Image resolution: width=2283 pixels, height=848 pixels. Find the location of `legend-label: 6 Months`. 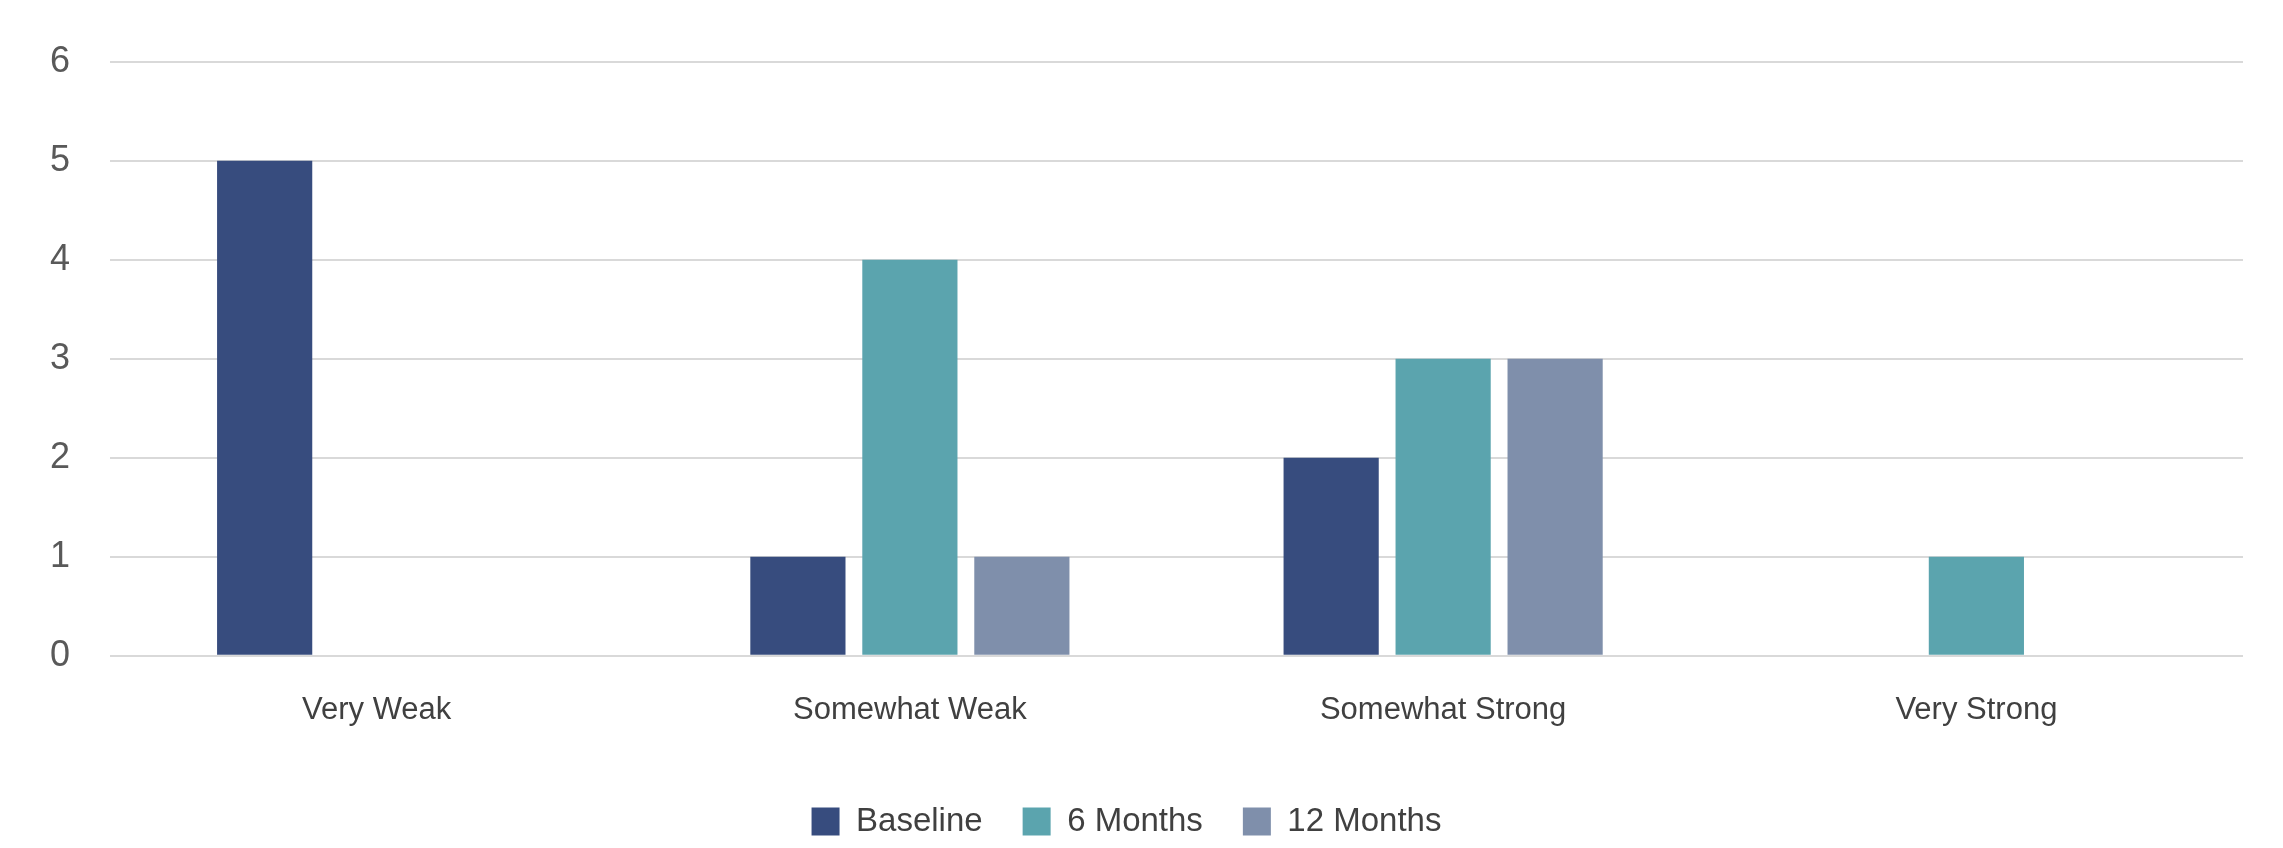

legend-label: 6 Months is located at coordinates (1135, 819).